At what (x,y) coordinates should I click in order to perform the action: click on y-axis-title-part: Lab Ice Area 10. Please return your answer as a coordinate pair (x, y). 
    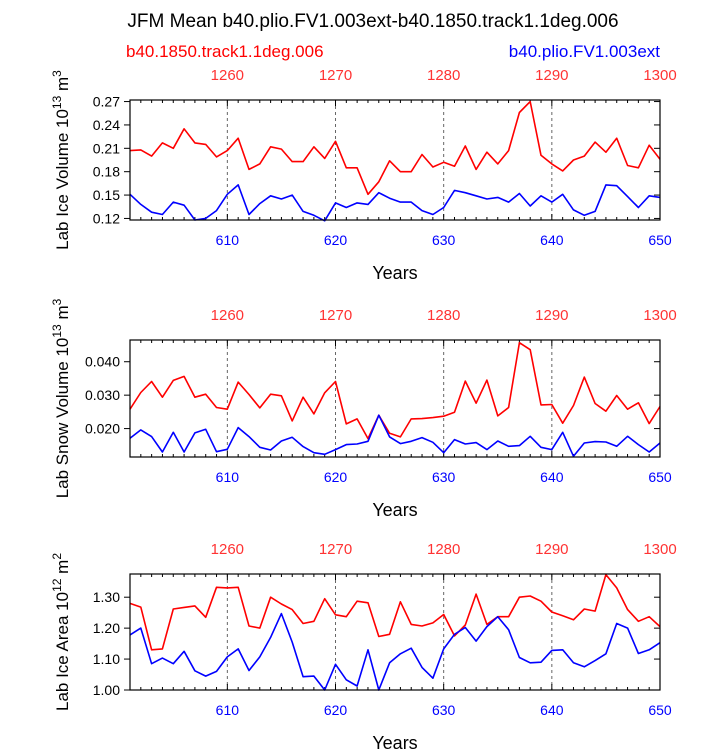
    Looking at the image, I should click on (62, 651).